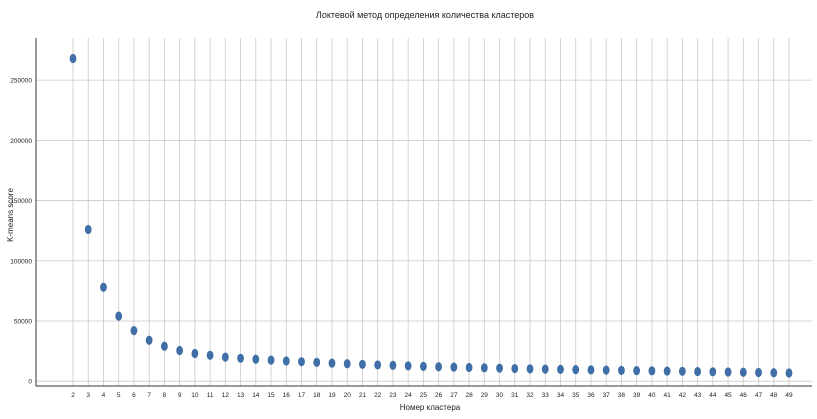 This screenshot has height=419, width=817. I want to click on y-tick-label: 200000, so click(21, 141).